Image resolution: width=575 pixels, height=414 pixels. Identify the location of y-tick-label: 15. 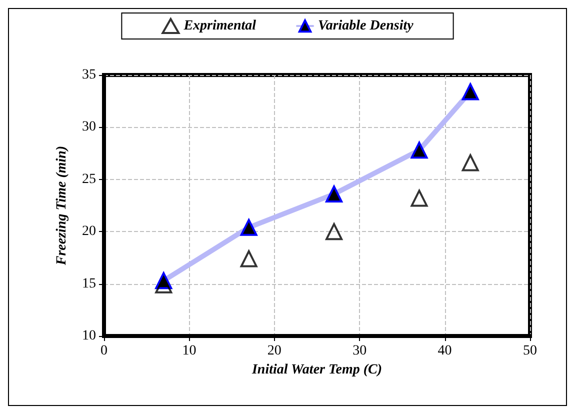
(89, 284).